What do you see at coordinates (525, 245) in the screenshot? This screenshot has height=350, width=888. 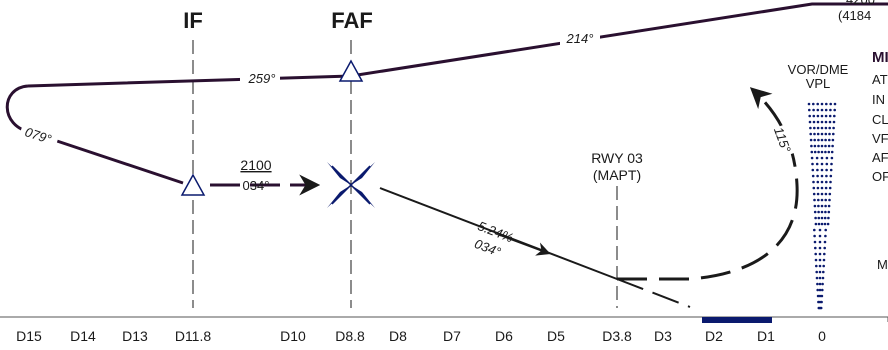 I see `final-approach-arrow` at bounding box center [525, 245].